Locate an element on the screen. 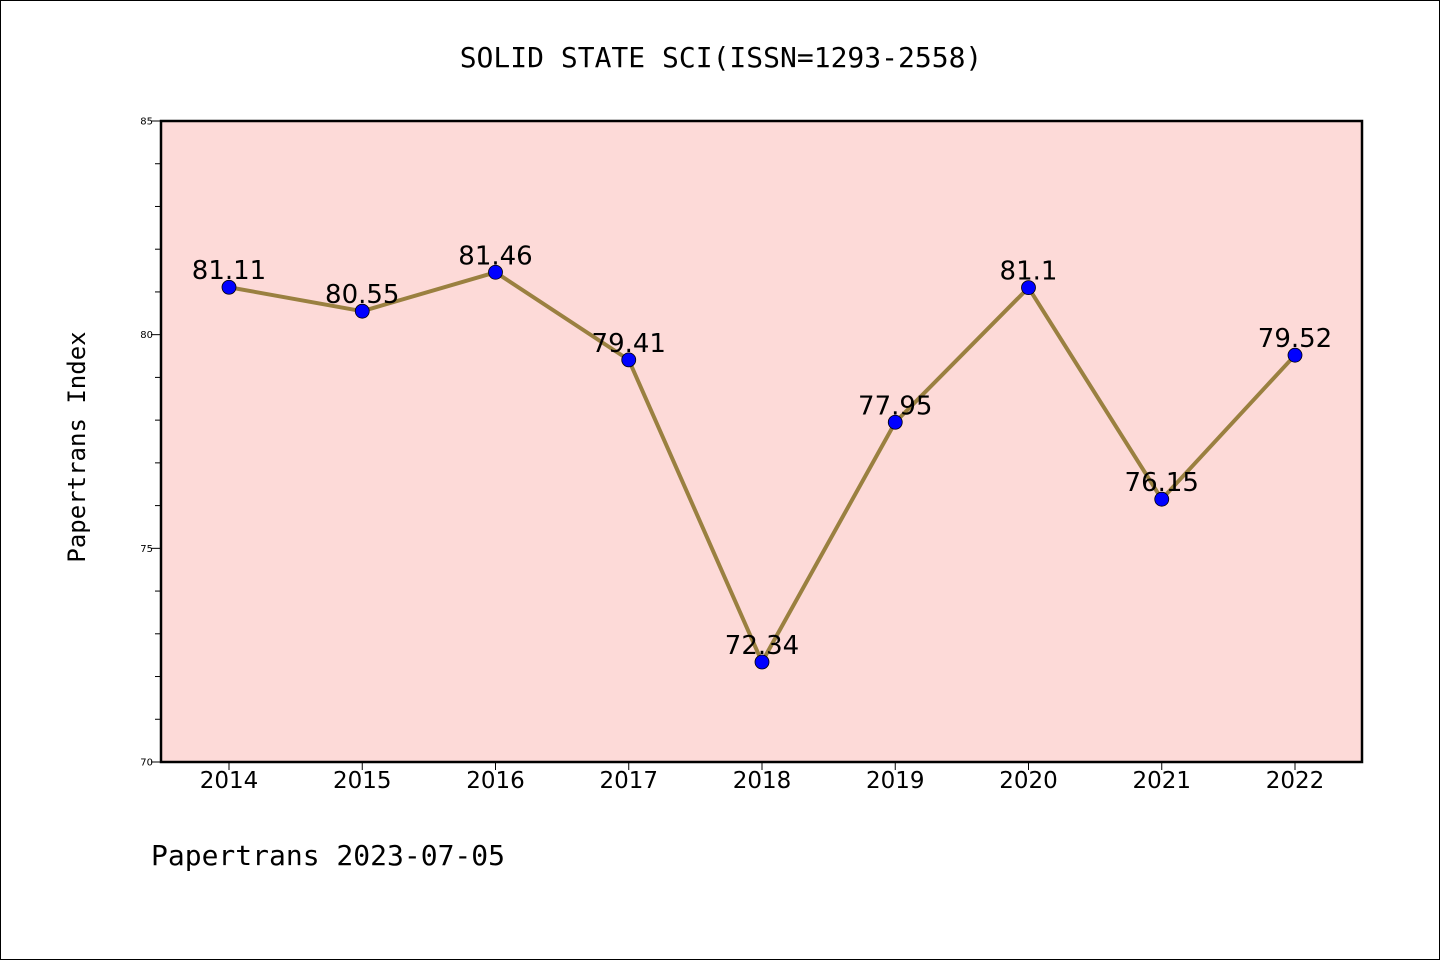 Image resolution: width=1440 pixels, height=960 pixels. x-axis: 2014 2015 2016 2017 2018 2019 2020 2021 2022 is located at coordinates (762, 778).